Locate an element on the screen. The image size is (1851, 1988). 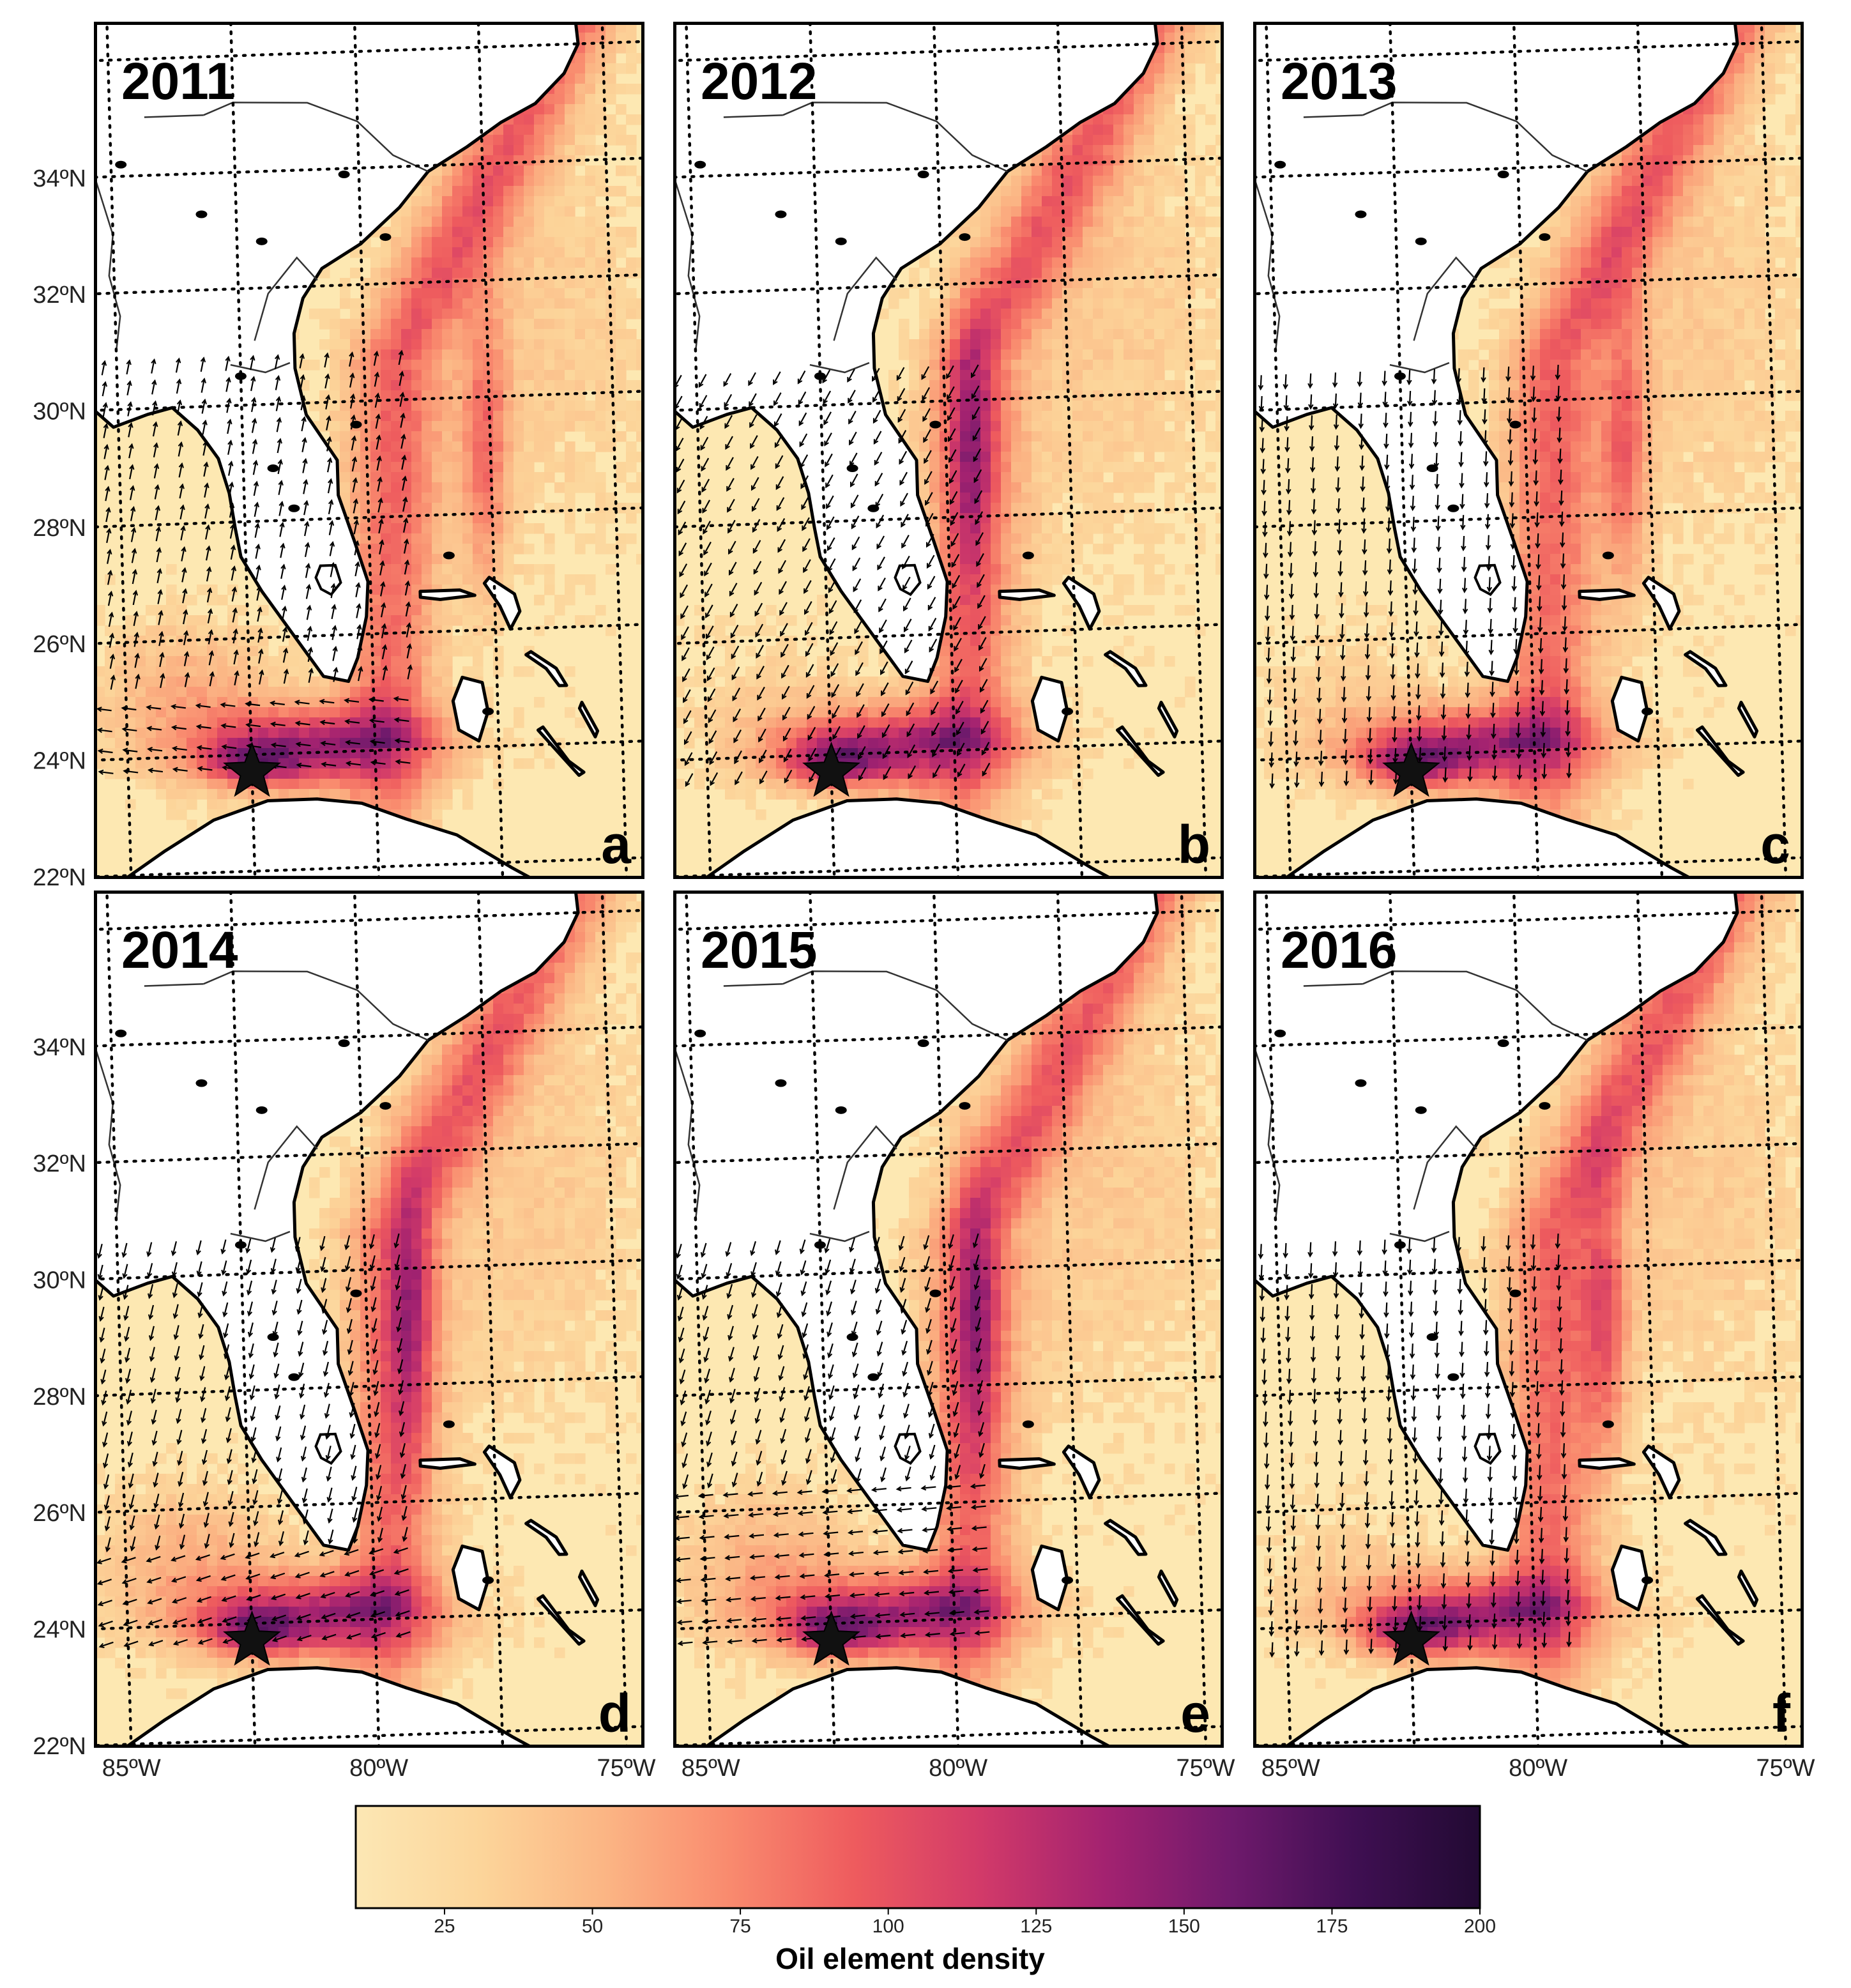
colorbar-tick-200: 200 is located at coordinates (1480, 1927).